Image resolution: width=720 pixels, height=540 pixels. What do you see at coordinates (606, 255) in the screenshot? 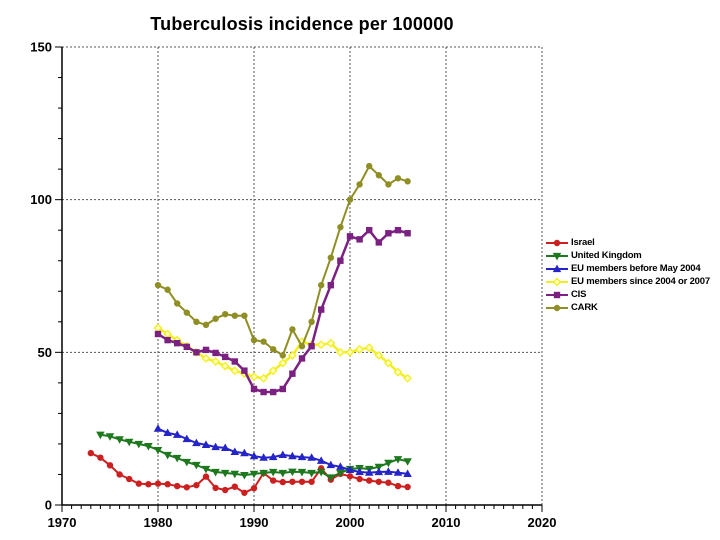
I see `legend-label: United Kingdom` at bounding box center [606, 255].